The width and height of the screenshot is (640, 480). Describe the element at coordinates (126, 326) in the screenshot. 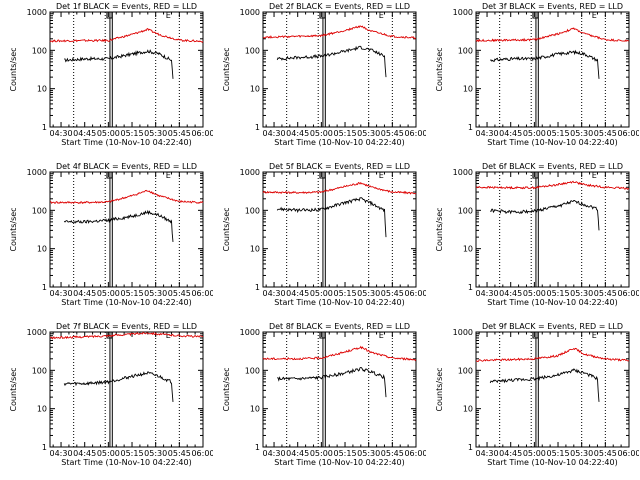

I see `chart-title: Det 7f BLACK = Events, RED = LLD` at that location.